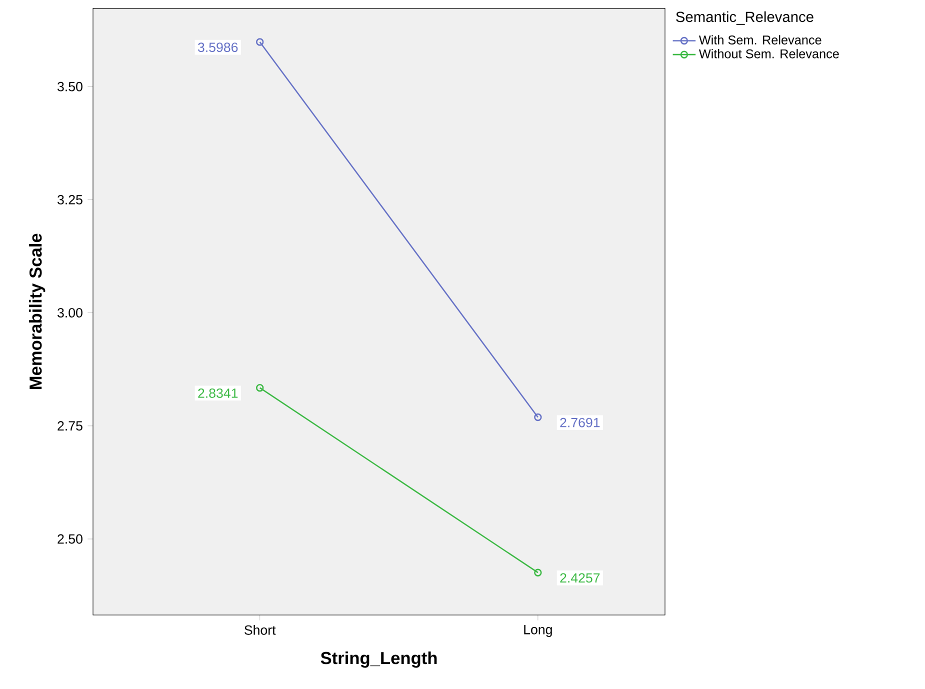 The width and height of the screenshot is (925, 689). Describe the element at coordinates (70, 199) in the screenshot. I see `y-tick-label: 3.25` at that location.